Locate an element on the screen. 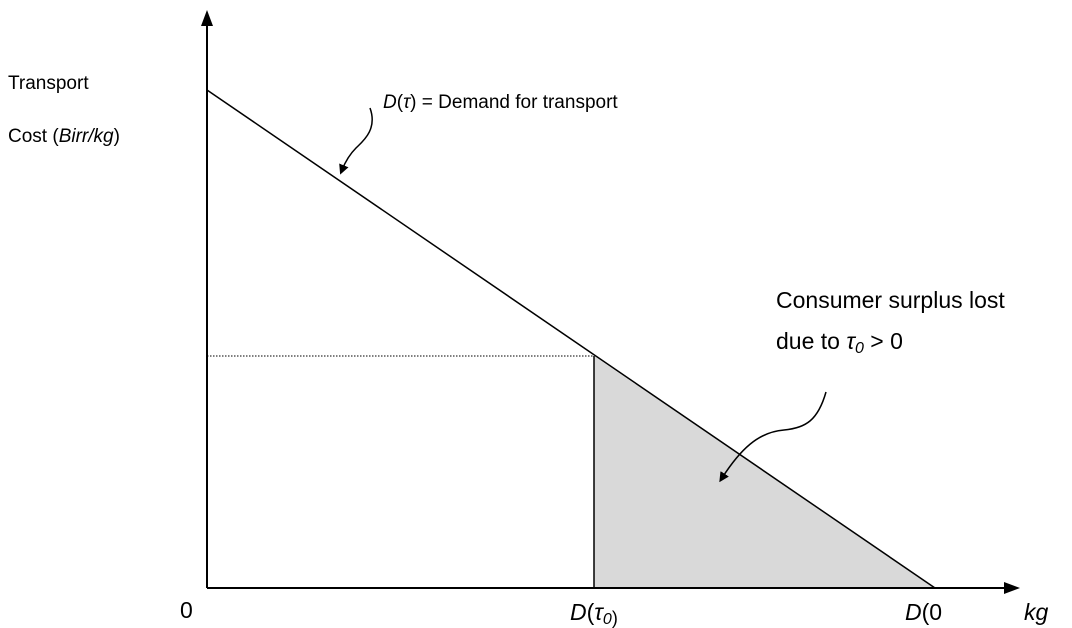 The image size is (1072, 628). y-axis-label: Transport is located at coordinates (48, 83).